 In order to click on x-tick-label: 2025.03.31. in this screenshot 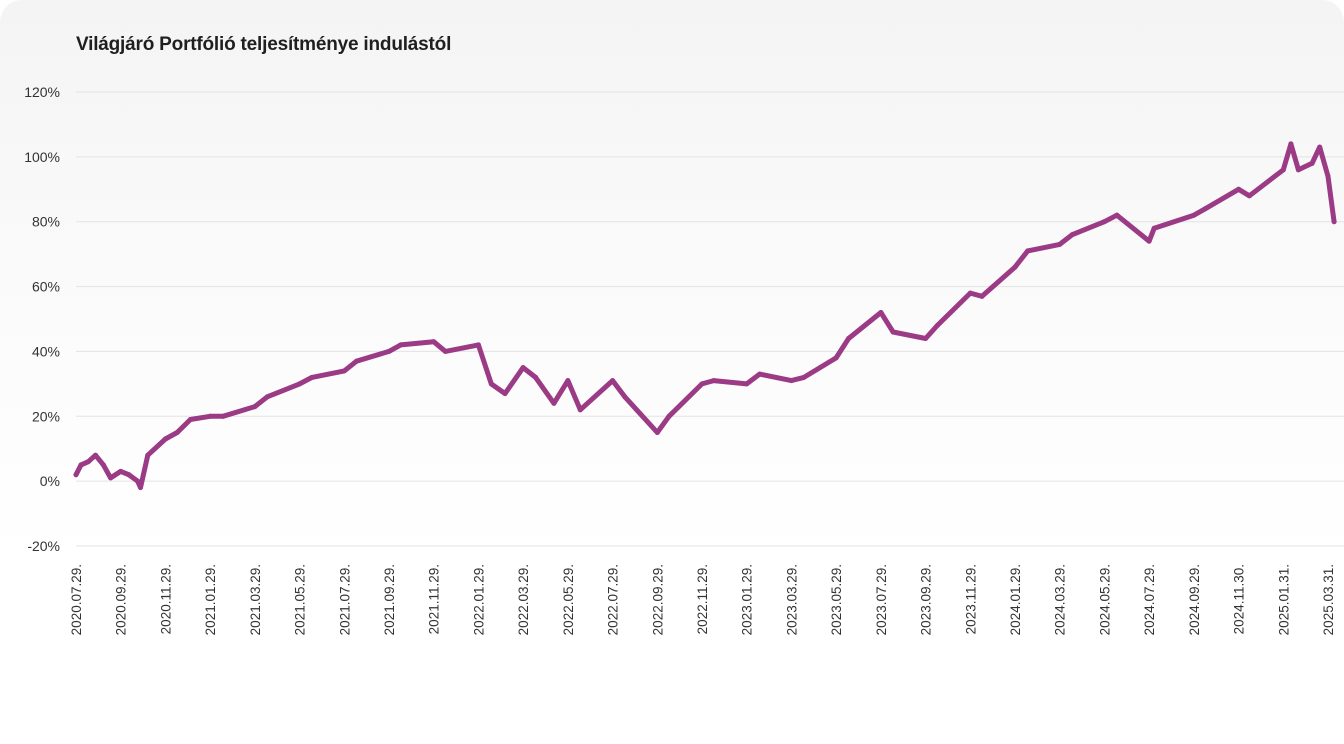, I will do `click(1328, 599)`.